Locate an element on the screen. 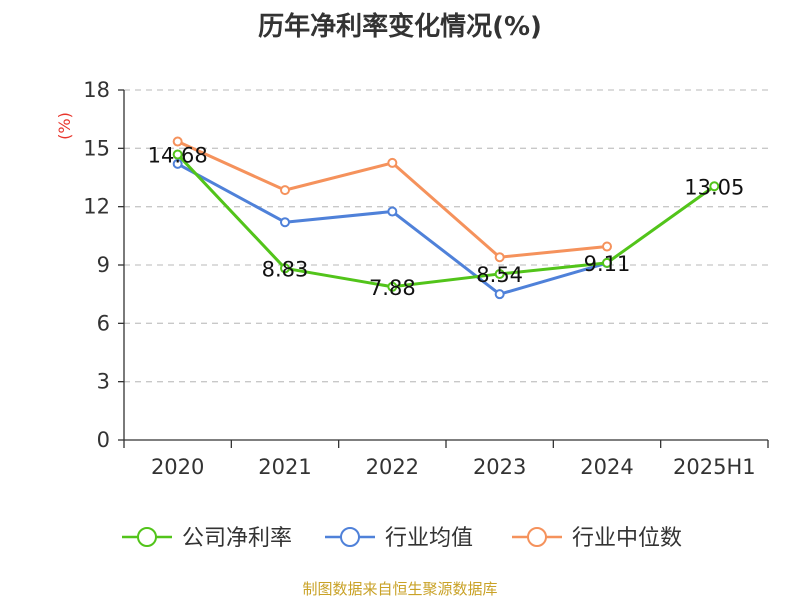  data-label: 8.83 is located at coordinates (285, 269).